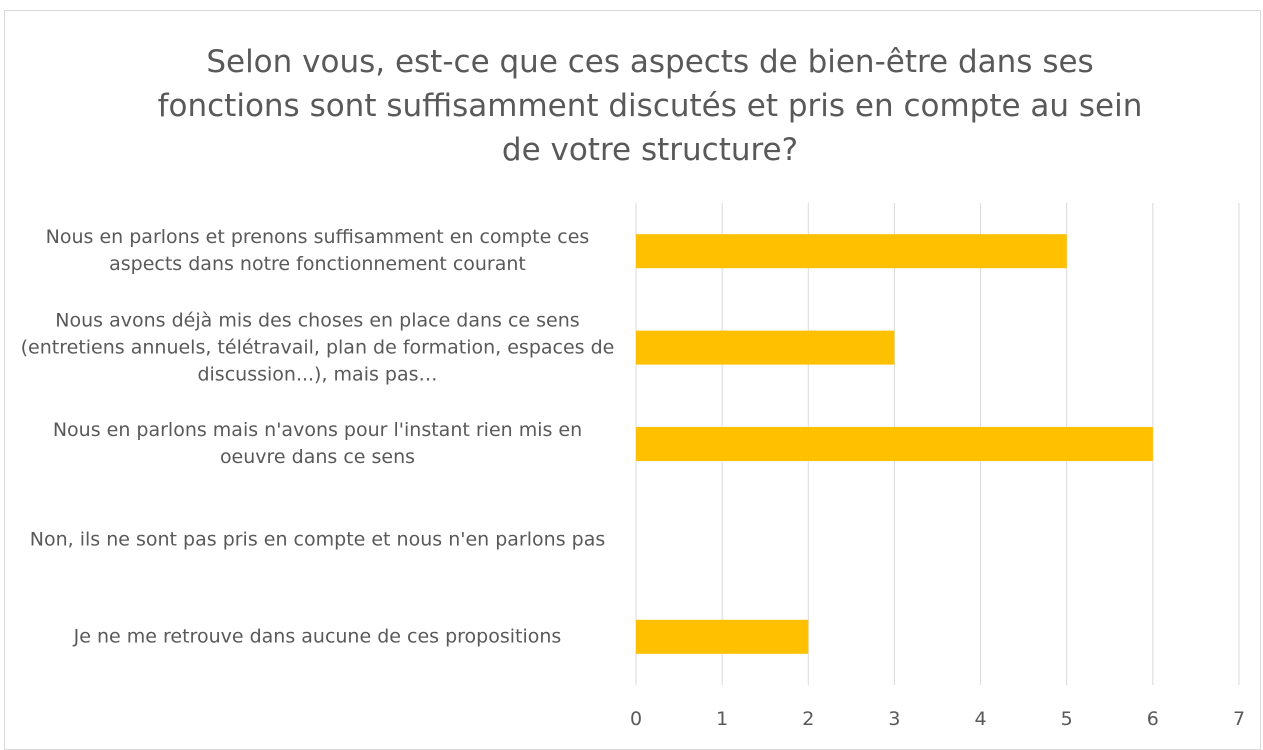  What do you see at coordinates (1239, 719) in the screenshot?
I see `x-tick-label: 7` at bounding box center [1239, 719].